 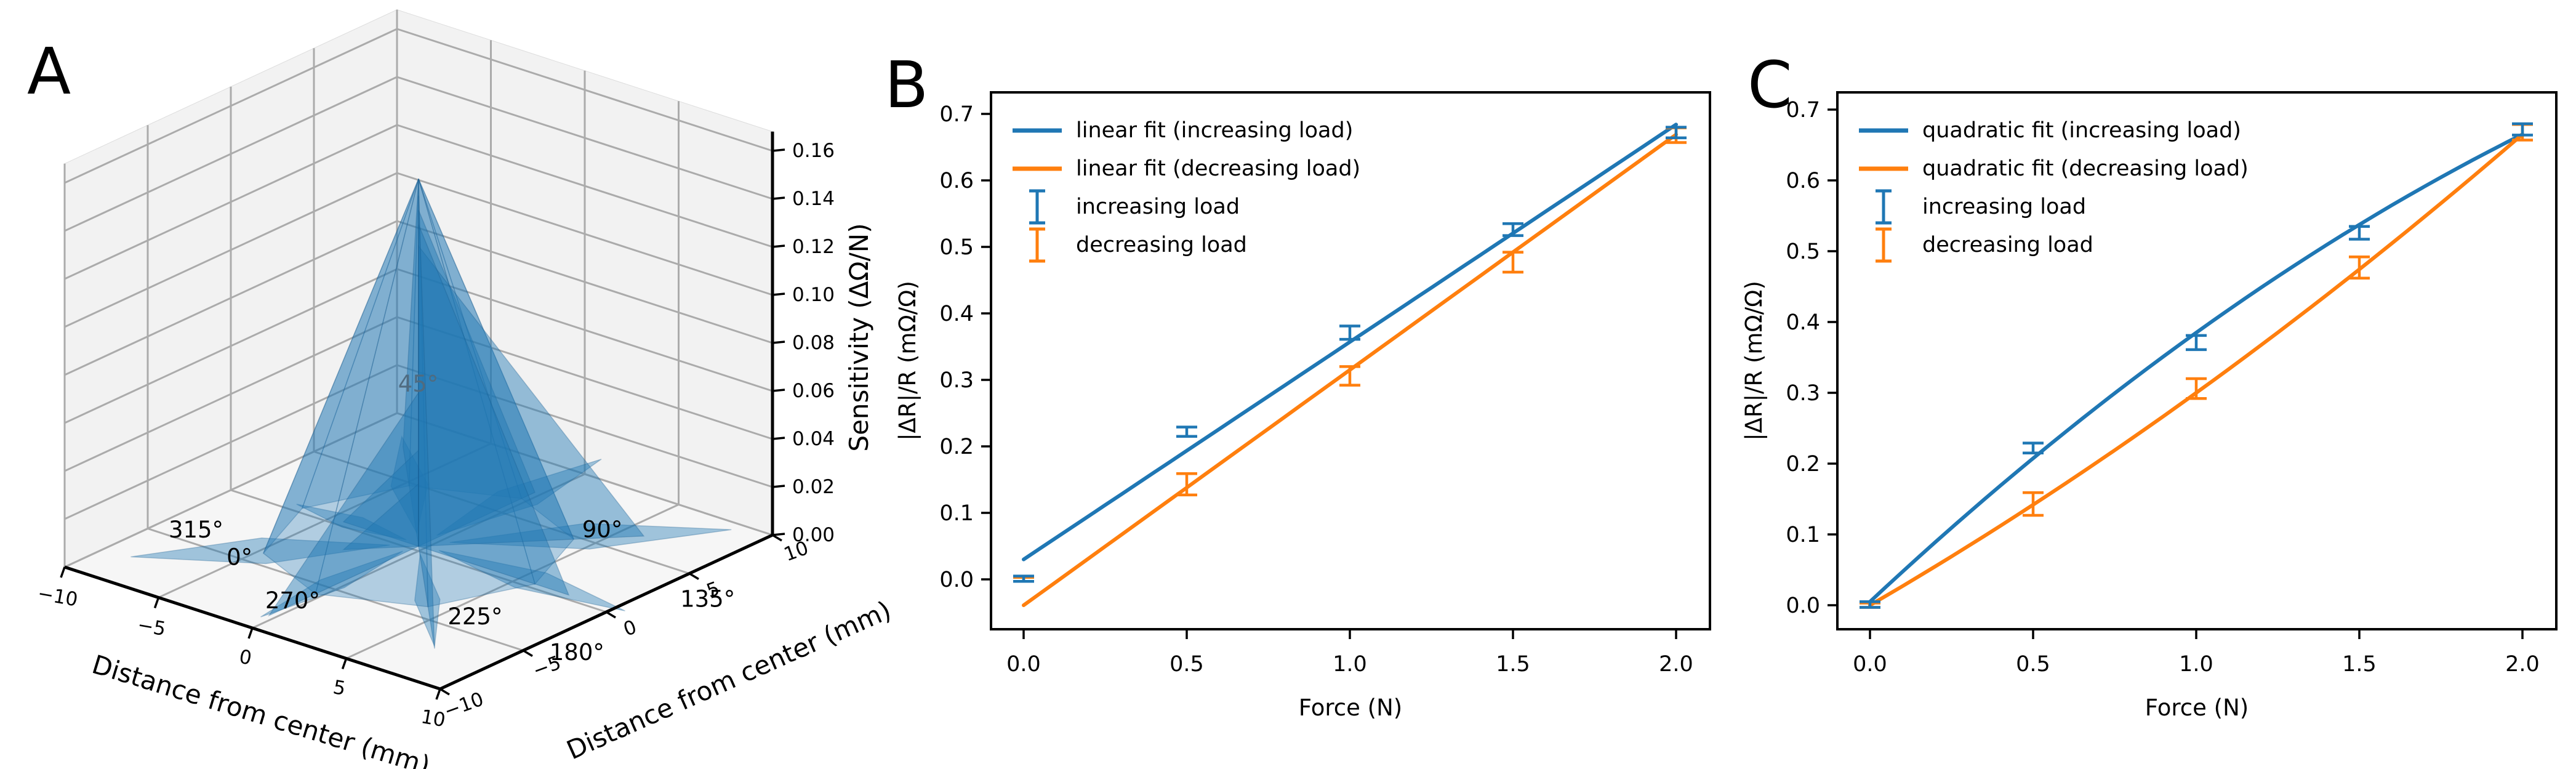 What do you see at coordinates (1769, 85) in the screenshot?
I see `panel-c-letter: C` at bounding box center [1769, 85].